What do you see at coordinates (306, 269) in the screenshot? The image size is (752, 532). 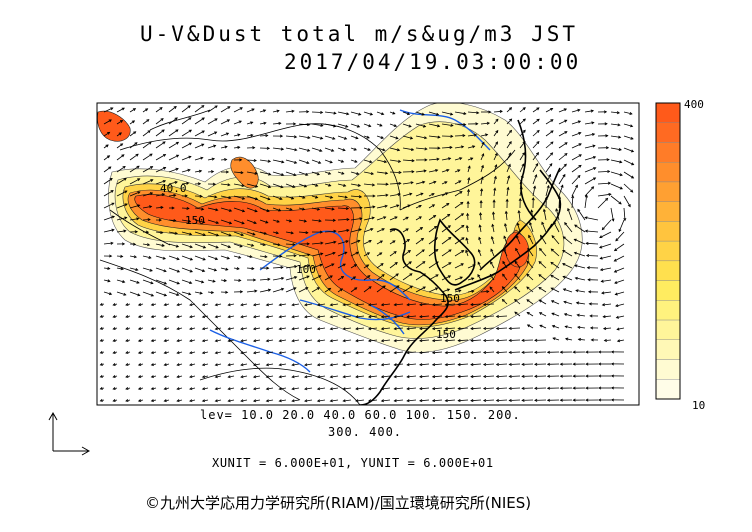 I see `contour-label-100: 100` at bounding box center [306, 269].